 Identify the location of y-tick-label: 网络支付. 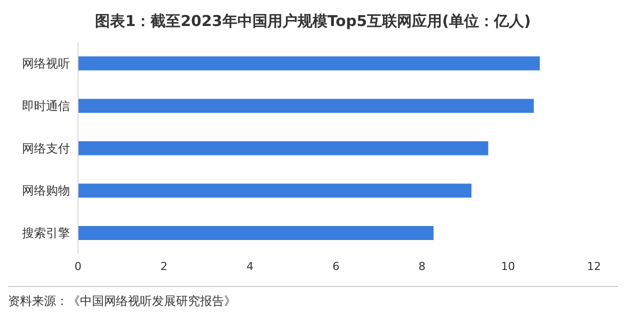
(46, 148).